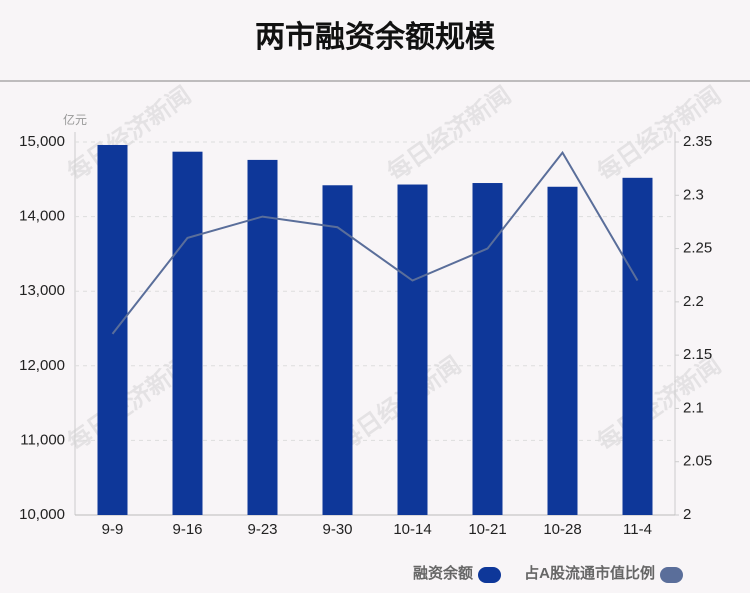 This screenshot has height=593, width=750. I want to click on y2-tick-label: 2.05, so click(697, 461).